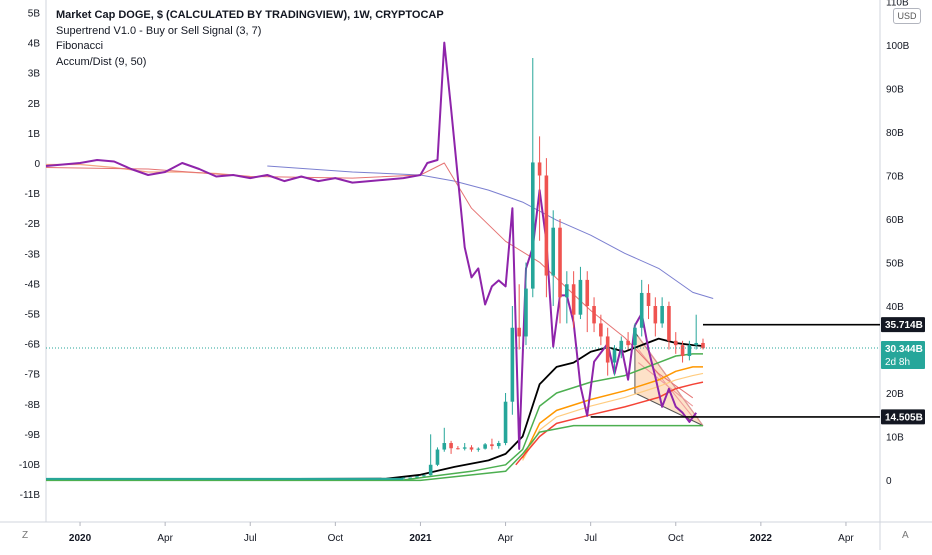 Image resolution: width=932 pixels, height=555 pixels. I want to click on accum-dist-early-line, so click(148, 170).